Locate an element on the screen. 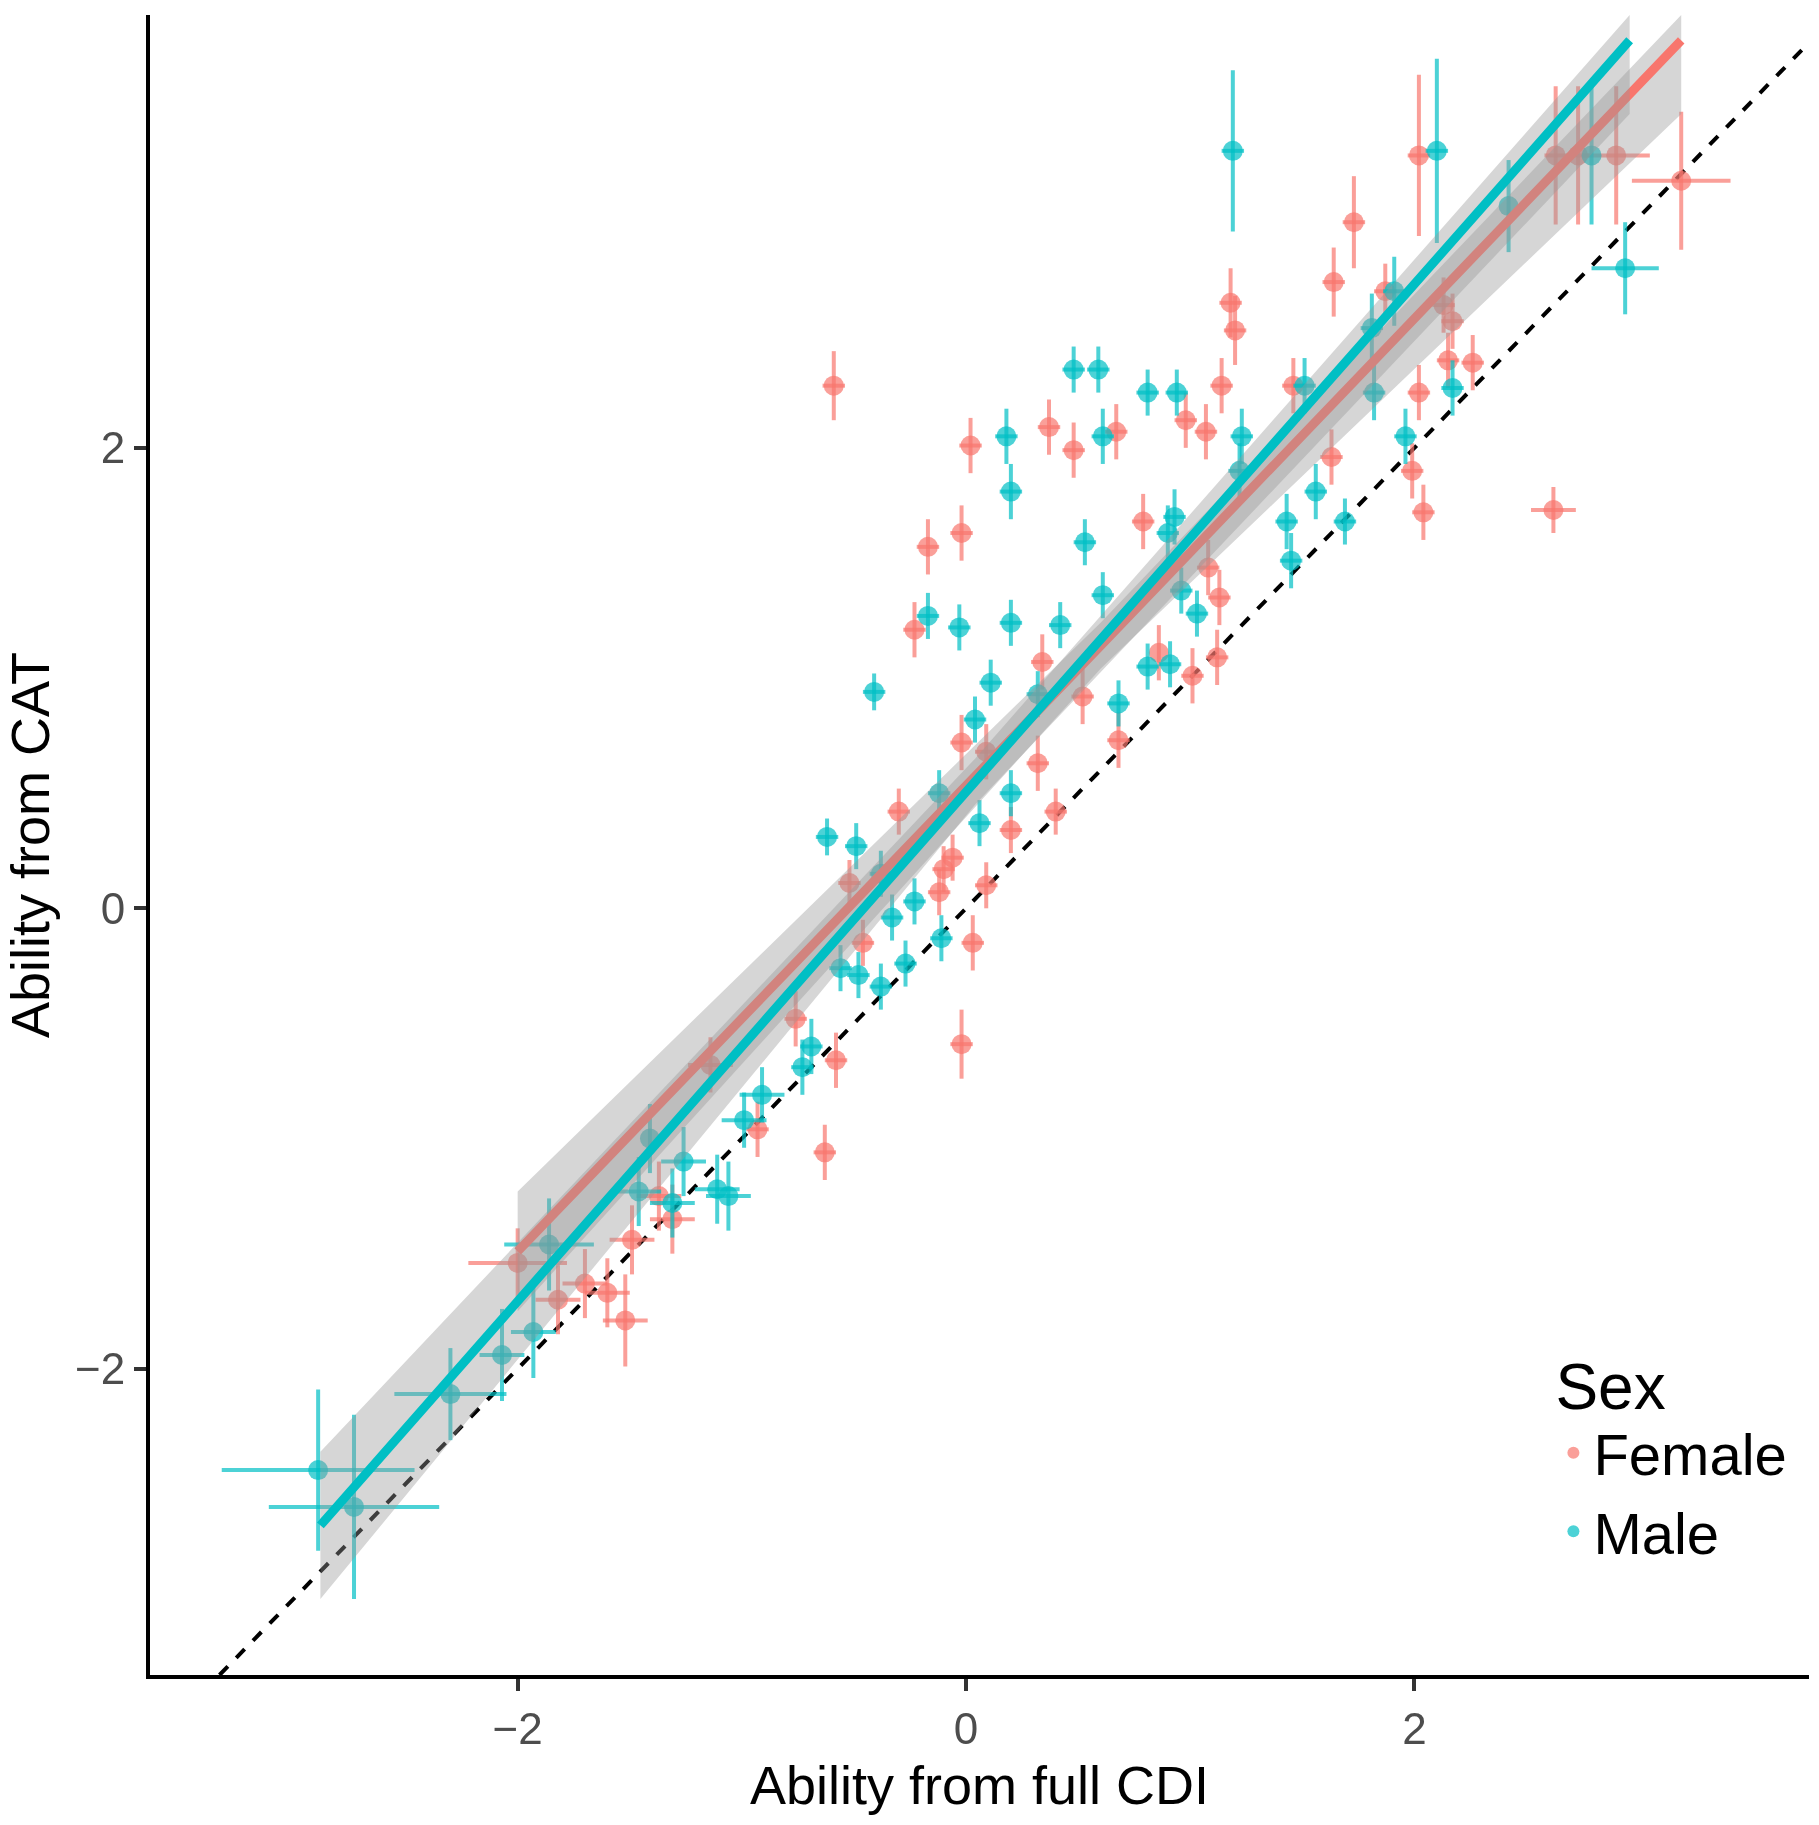  x-axis-title: Ability from full CDI is located at coordinates (979, 1784).